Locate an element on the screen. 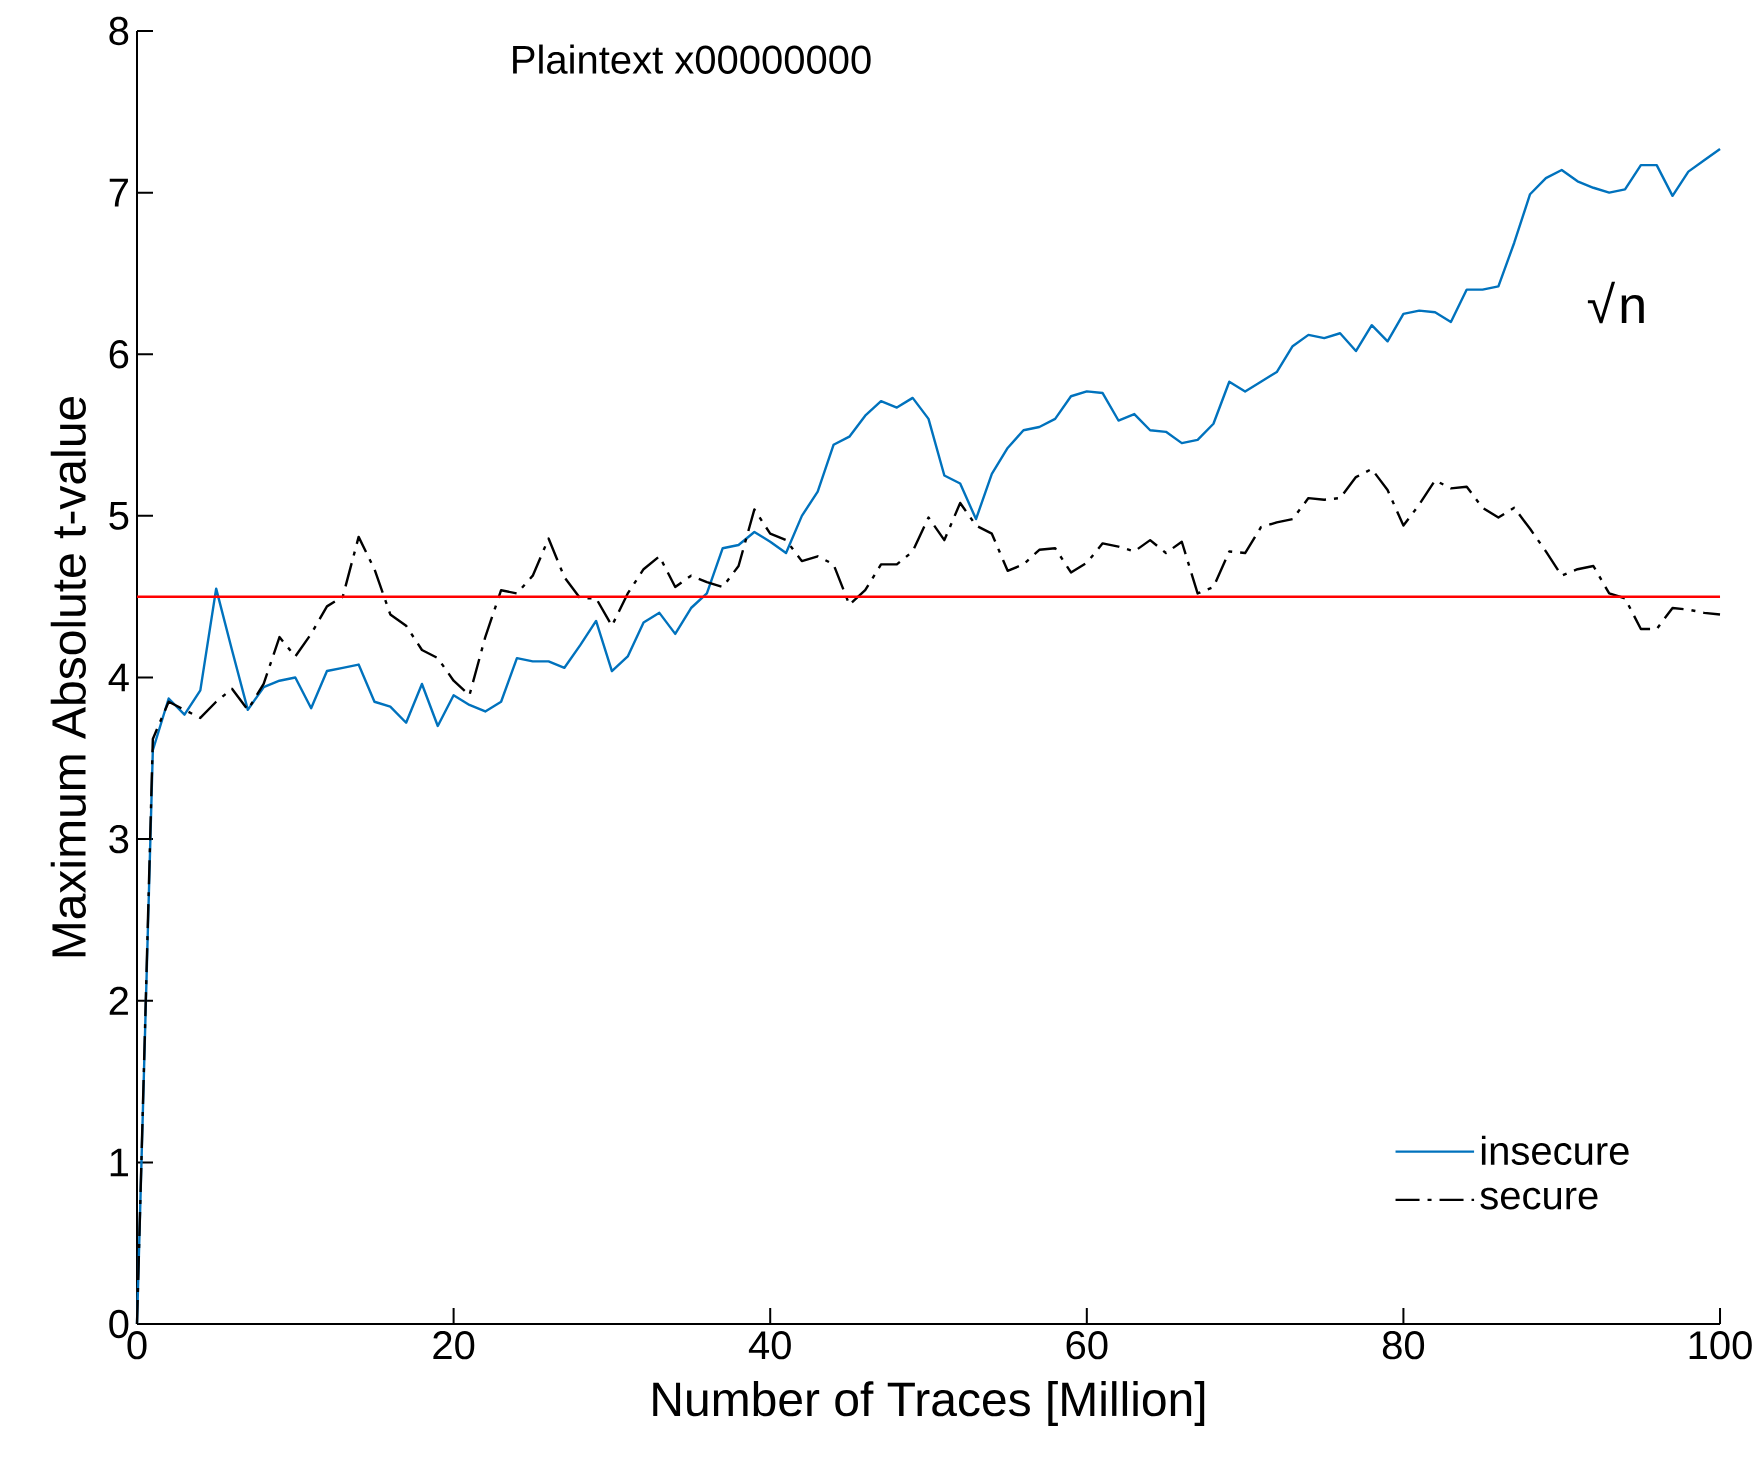 Image resolution: width=1764 pixels, height=1479 pixels. y-tick-label: 7 is located at coordinates (118, 192).